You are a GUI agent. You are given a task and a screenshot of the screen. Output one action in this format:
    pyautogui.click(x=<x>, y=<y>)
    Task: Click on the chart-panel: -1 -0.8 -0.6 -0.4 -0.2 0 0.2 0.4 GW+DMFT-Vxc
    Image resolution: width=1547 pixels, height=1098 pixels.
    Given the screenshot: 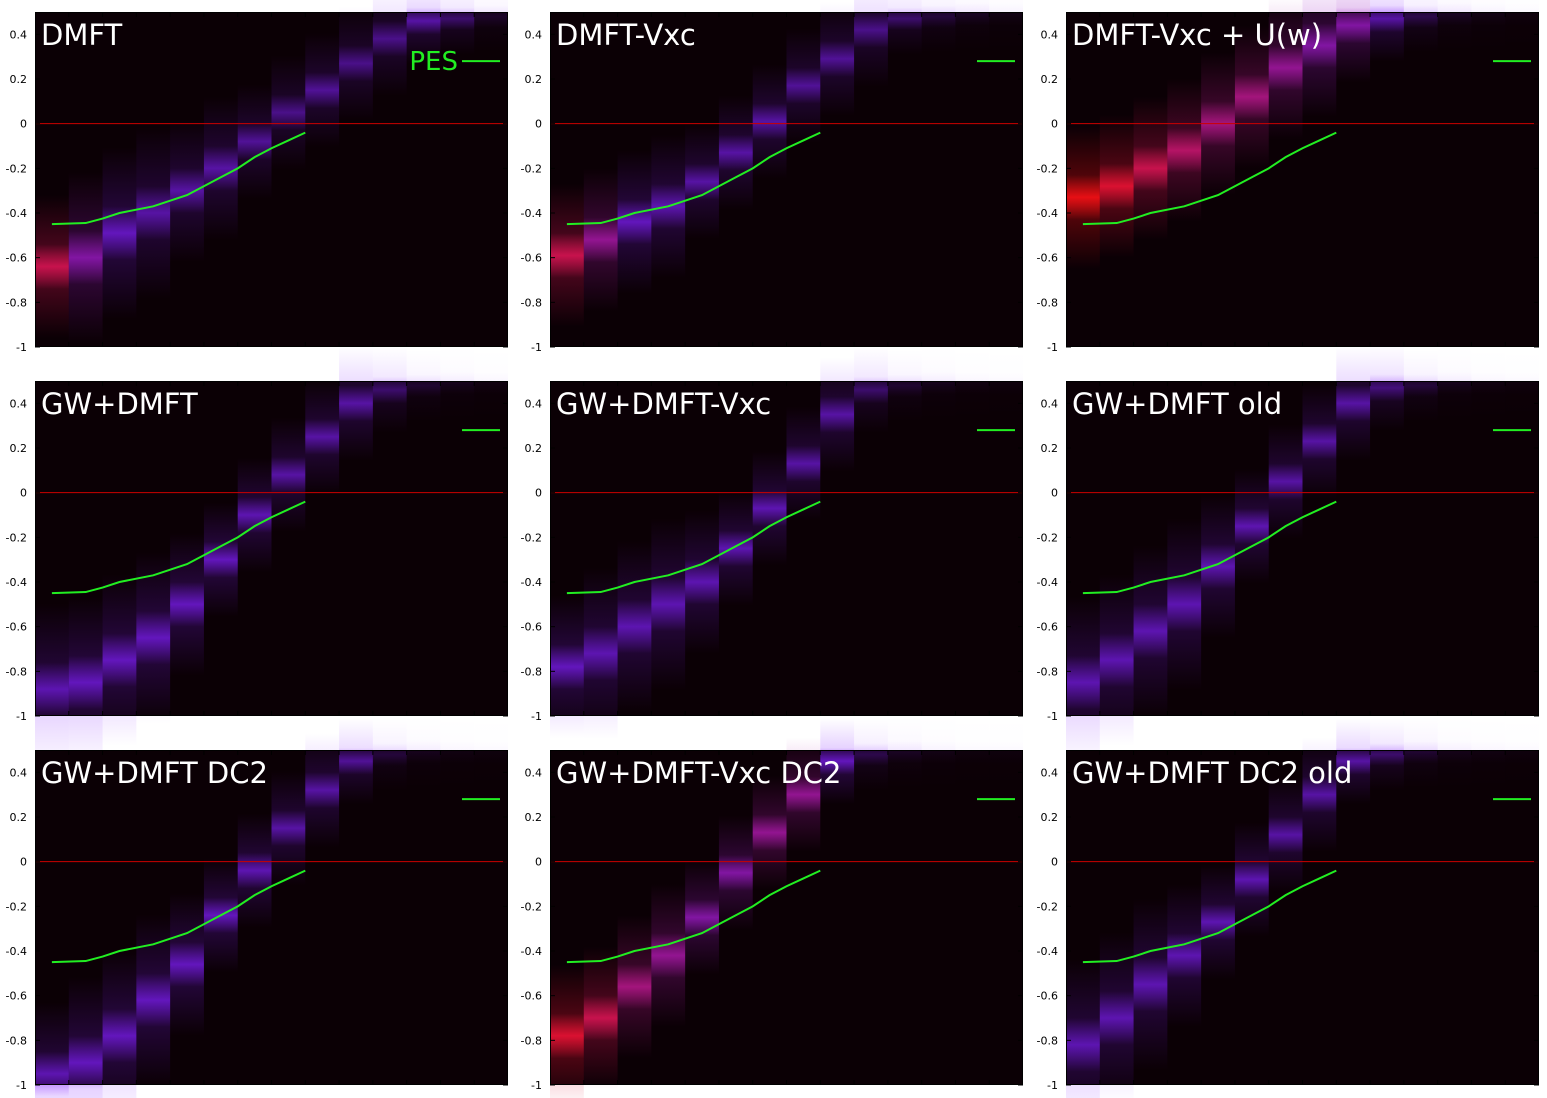 What is the action you would take?
    pyautogui.click(x=772, y=543)
    